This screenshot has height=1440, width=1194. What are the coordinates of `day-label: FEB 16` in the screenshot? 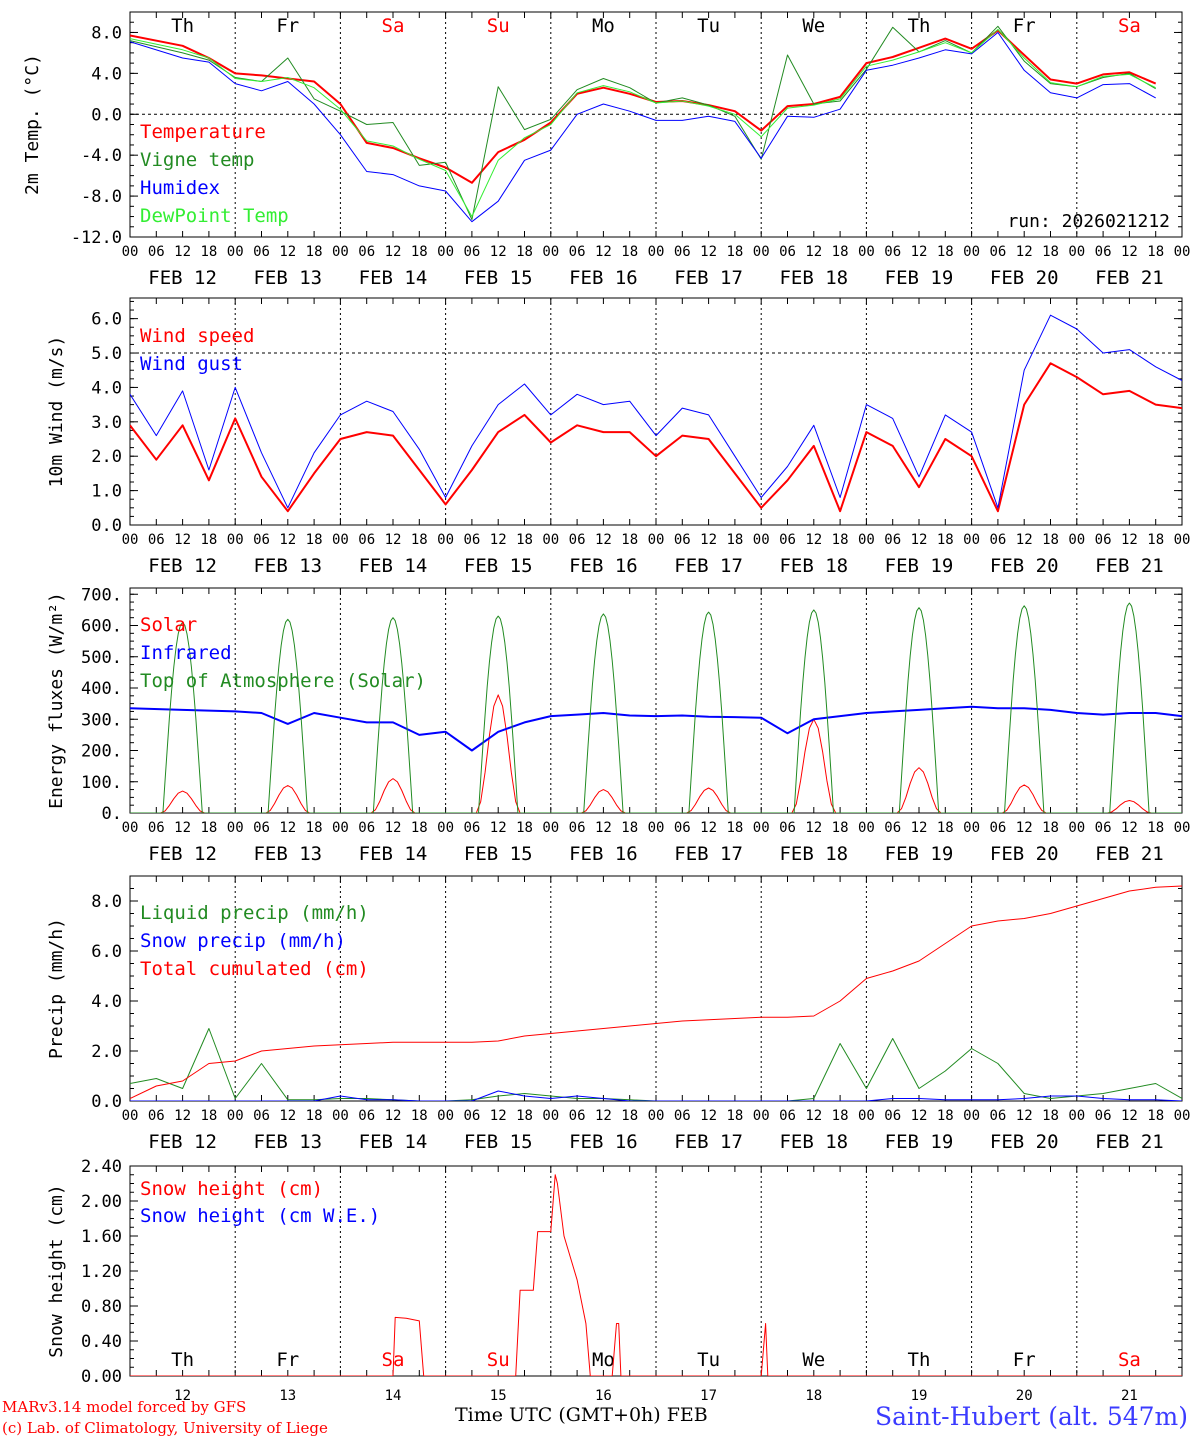 It's located at (603, 278).